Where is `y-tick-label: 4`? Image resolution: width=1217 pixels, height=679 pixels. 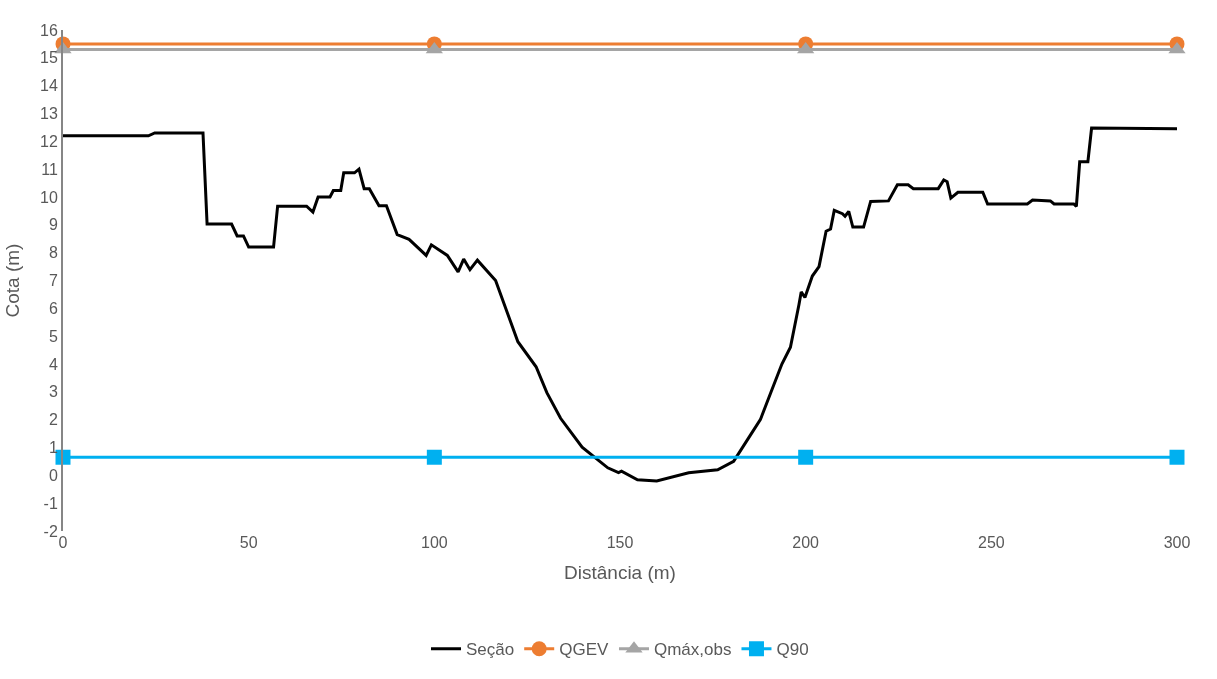 y-tick-label: 4 is located at coordinates (53, 364).